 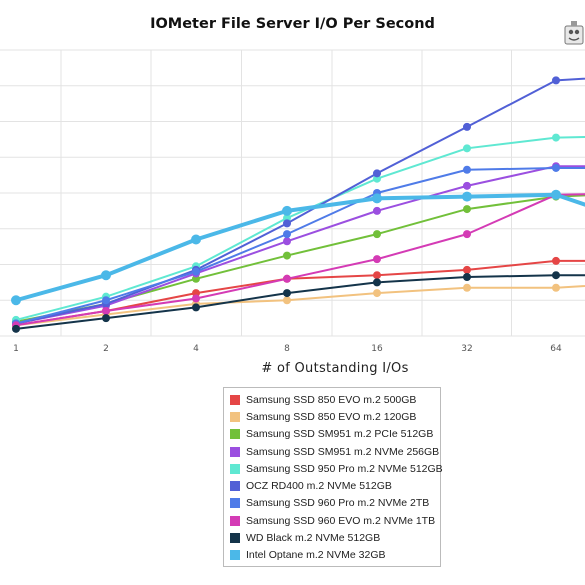 I want to click on legend-item: Samsung SSD 960 Pro m.2 NVMe 2TB, so click(x=332, y=503).